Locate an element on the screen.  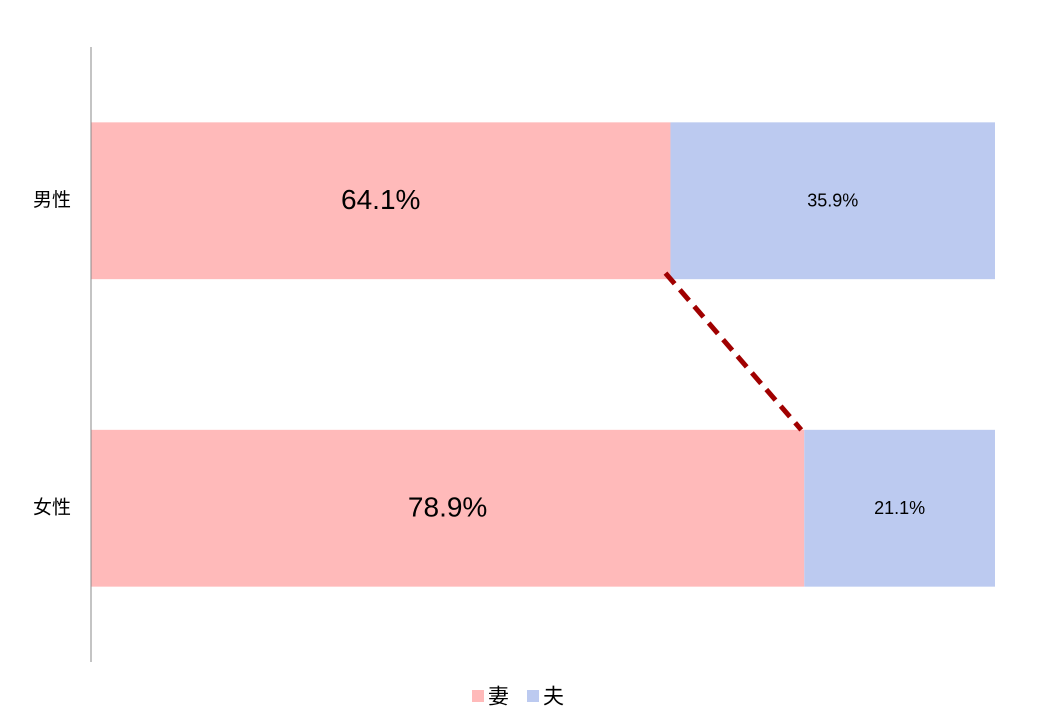
legend-label: 夫 is located at coordinates (553, 697).